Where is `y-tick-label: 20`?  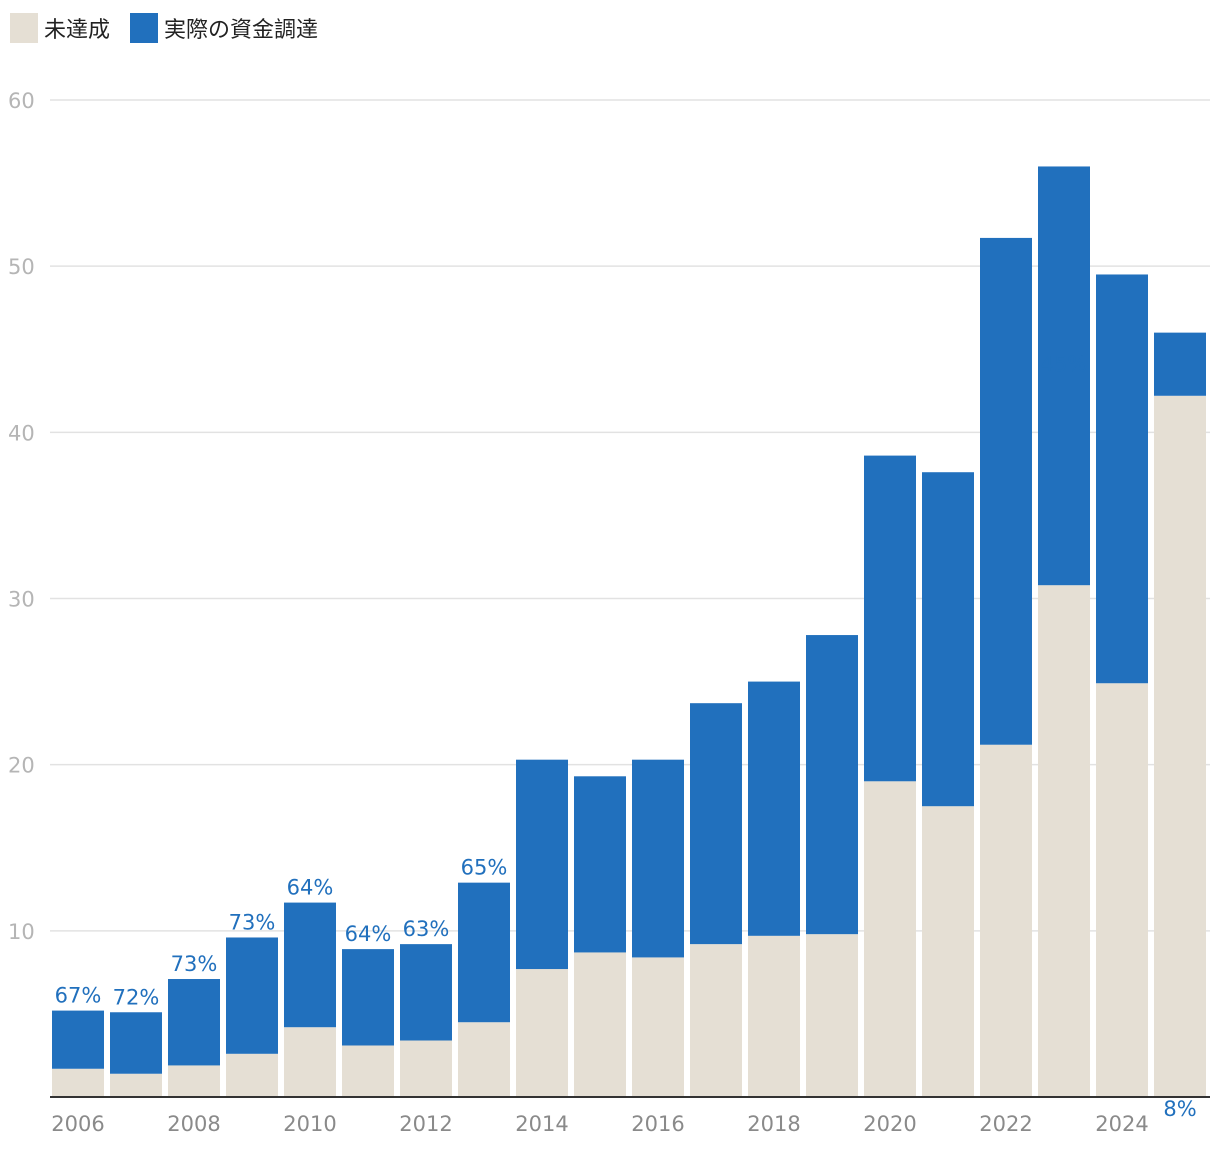
y-tick-label: 20 is located at coordinates (21, 766).